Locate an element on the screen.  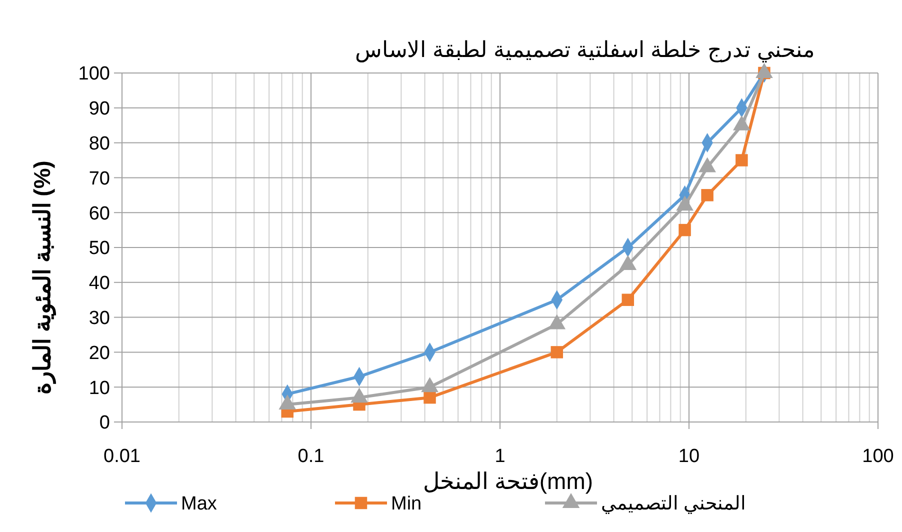
x-tick-label: 0.01 is located at coordinates (122, 456).